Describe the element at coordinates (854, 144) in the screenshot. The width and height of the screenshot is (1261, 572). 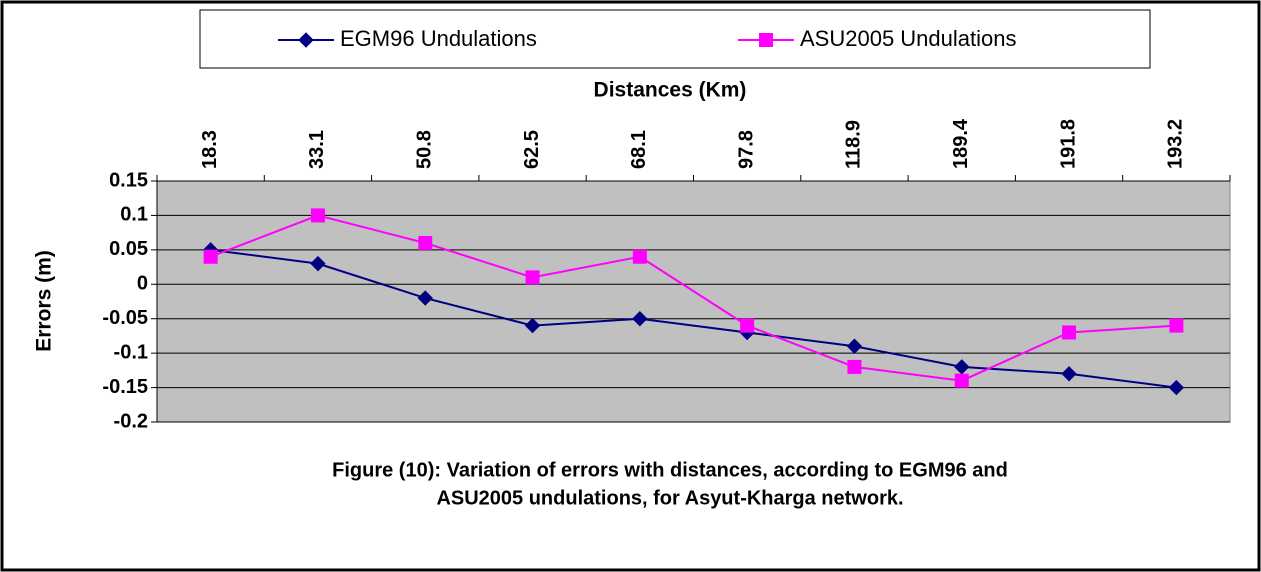
I see `x-tick-label: 118.9` at that location.